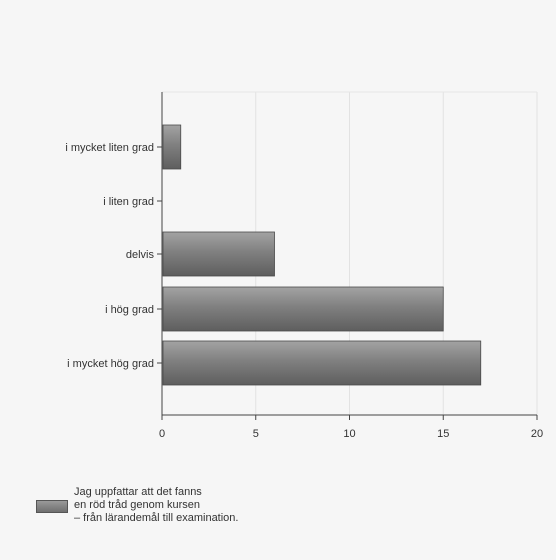  What do you see at coordinates (162, 434) in the screenshot?
I see `x-tick-label-0: 0` at bounding box center [162, 434].